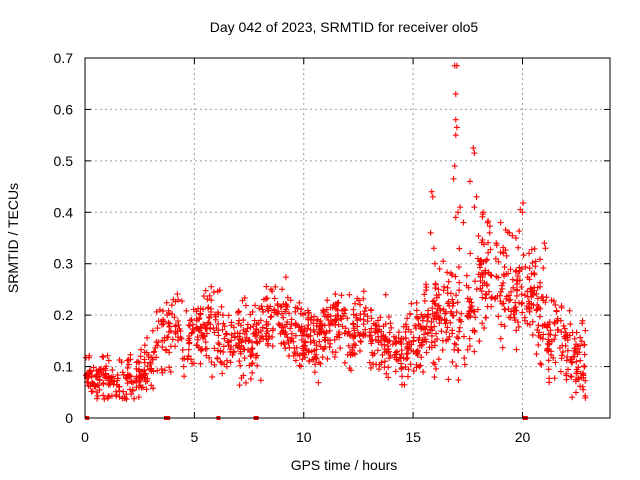 This screenshot has height=480, width=640. Describe the element at coordinates (64, 367) in the screenshot. I see `y-tick-label: 0.1` at that location.